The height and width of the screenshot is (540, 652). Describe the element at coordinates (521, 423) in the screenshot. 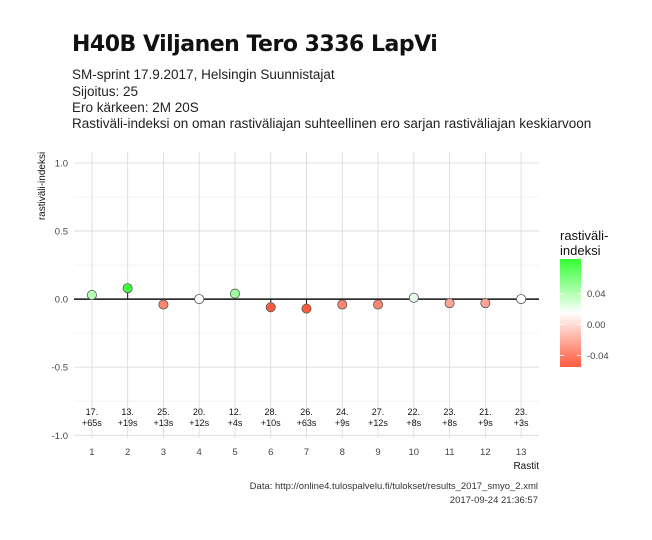

I see `point-label-diff: +3s` at that location.